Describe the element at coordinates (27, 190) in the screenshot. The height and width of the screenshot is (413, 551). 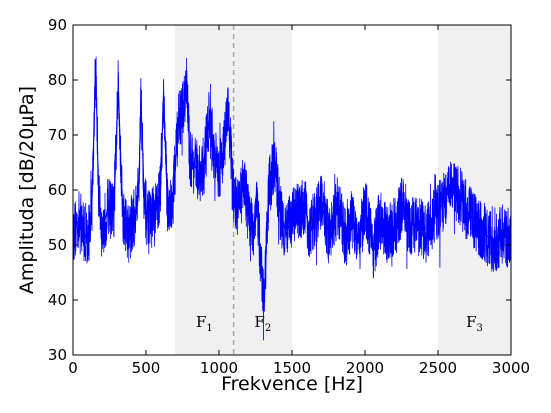
I see `y-axis-label: Amplituda [dB/20μPa]` at that location.